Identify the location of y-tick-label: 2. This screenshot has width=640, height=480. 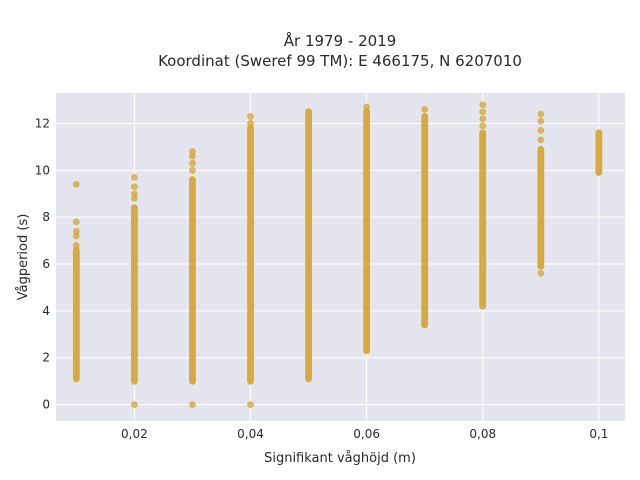
(46, 358).